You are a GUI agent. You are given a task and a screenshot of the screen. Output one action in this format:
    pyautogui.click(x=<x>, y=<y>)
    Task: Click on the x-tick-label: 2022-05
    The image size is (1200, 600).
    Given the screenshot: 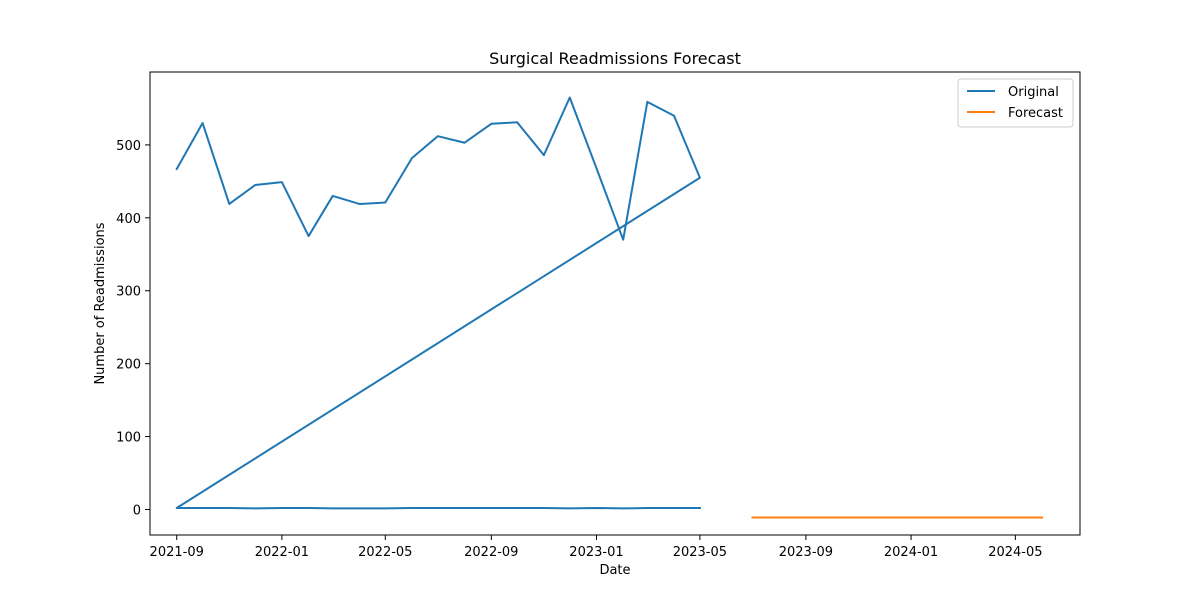 What is the action you would take?
    pyautogui.click(x=385, y=552)
    